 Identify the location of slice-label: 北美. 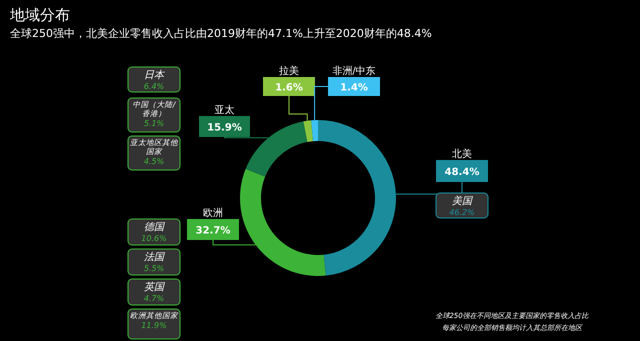
(462, 154).